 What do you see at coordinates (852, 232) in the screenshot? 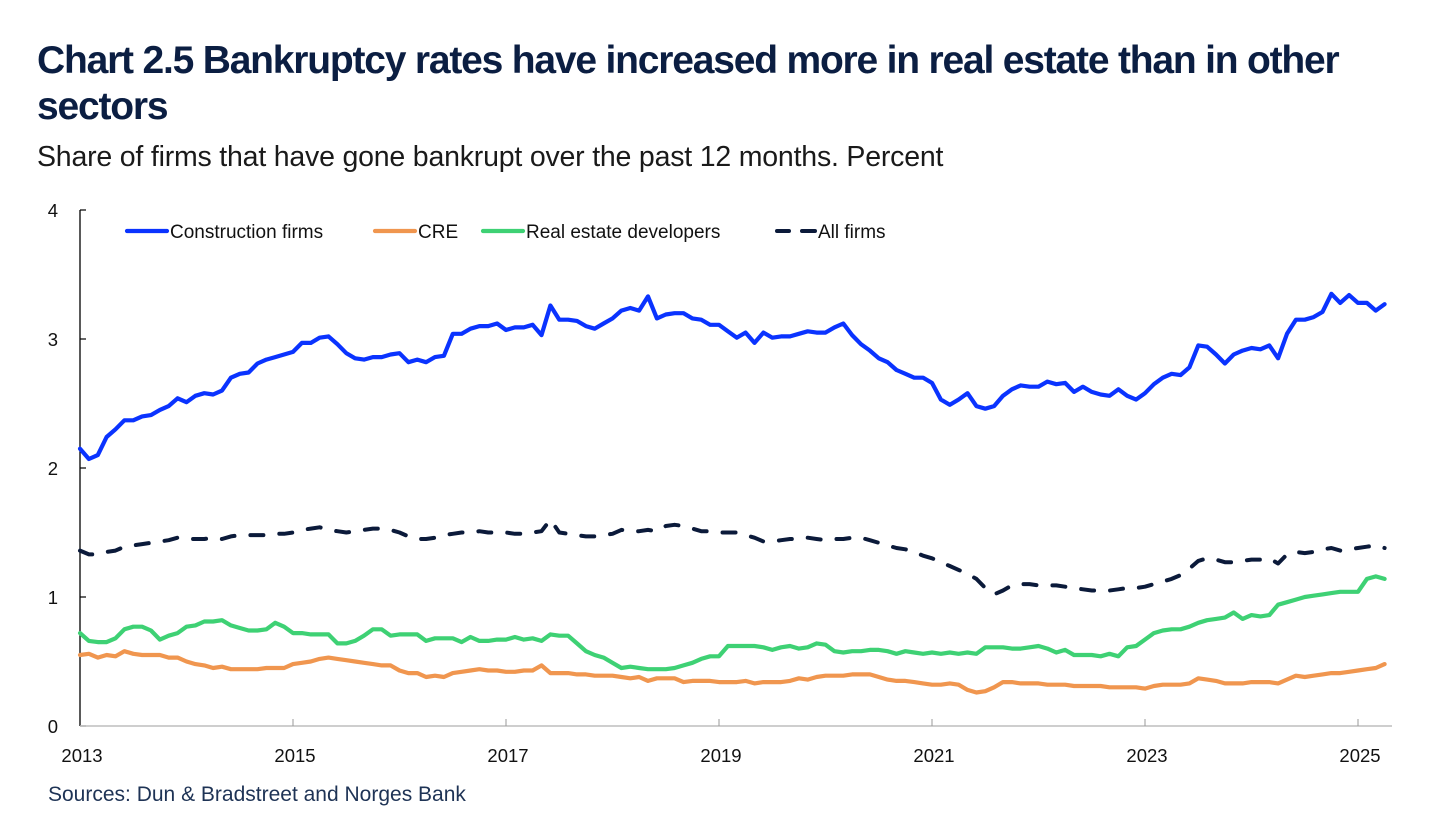
I see `legend-label: All firms` at bounding box center [852, 232].